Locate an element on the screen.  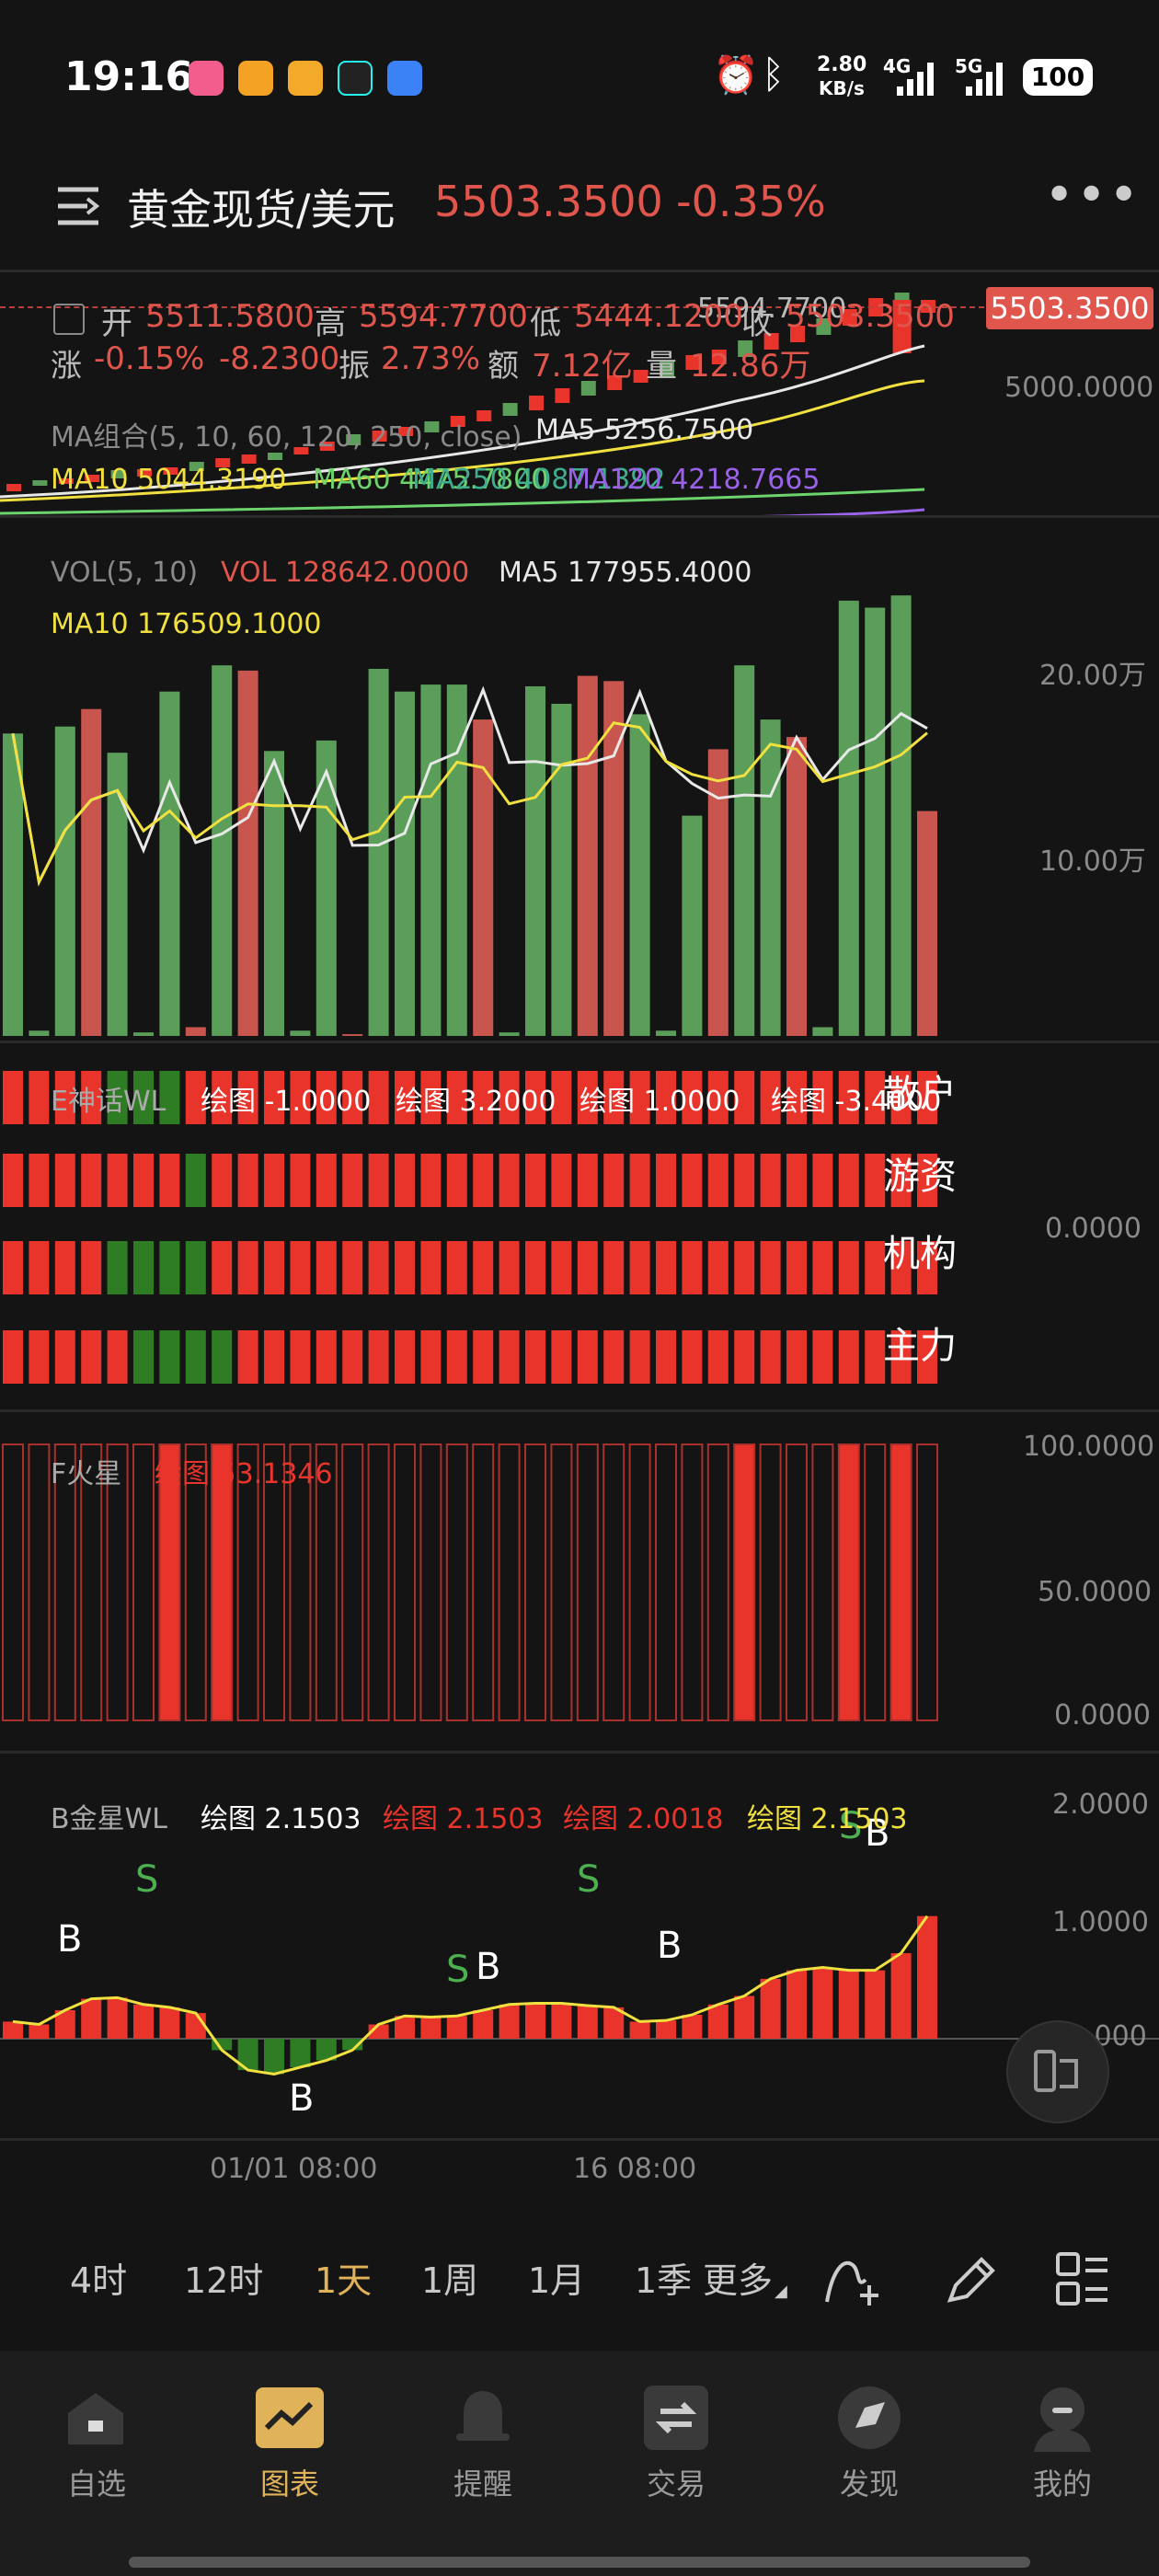
low-label: 低 is located at coordinates (545, 323).